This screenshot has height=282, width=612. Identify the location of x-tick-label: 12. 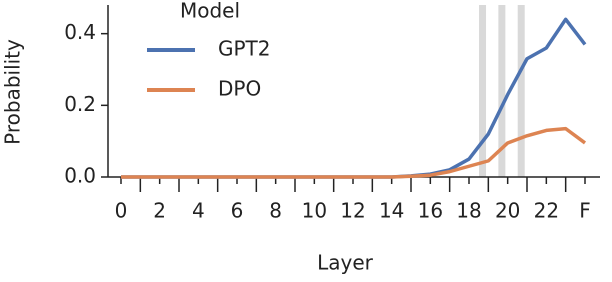
(352, 211).